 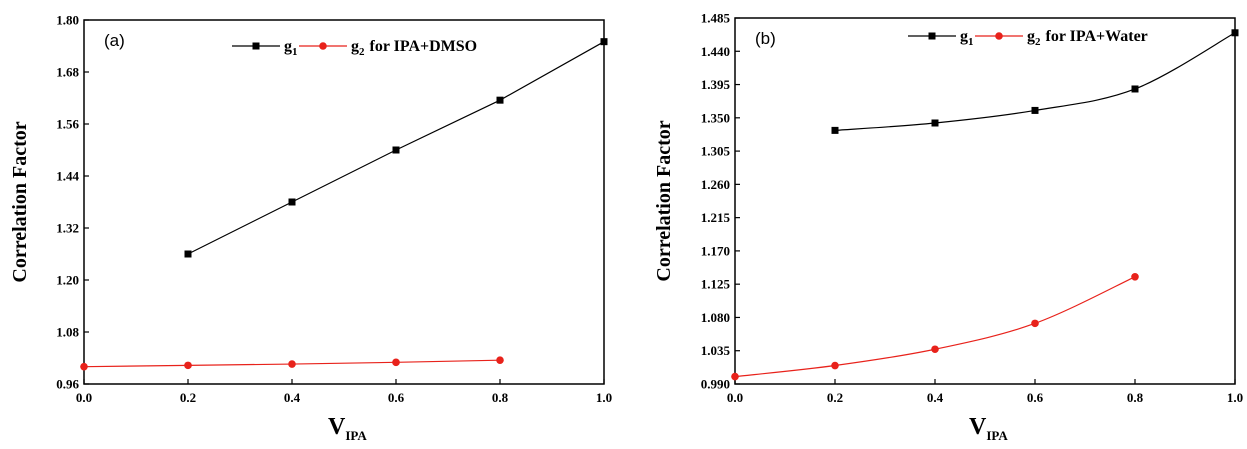 What do you see at coordinates (715, 250) in the screenshot?
I see `y-tick-label: 1.170` at bounding box center [715, 250].